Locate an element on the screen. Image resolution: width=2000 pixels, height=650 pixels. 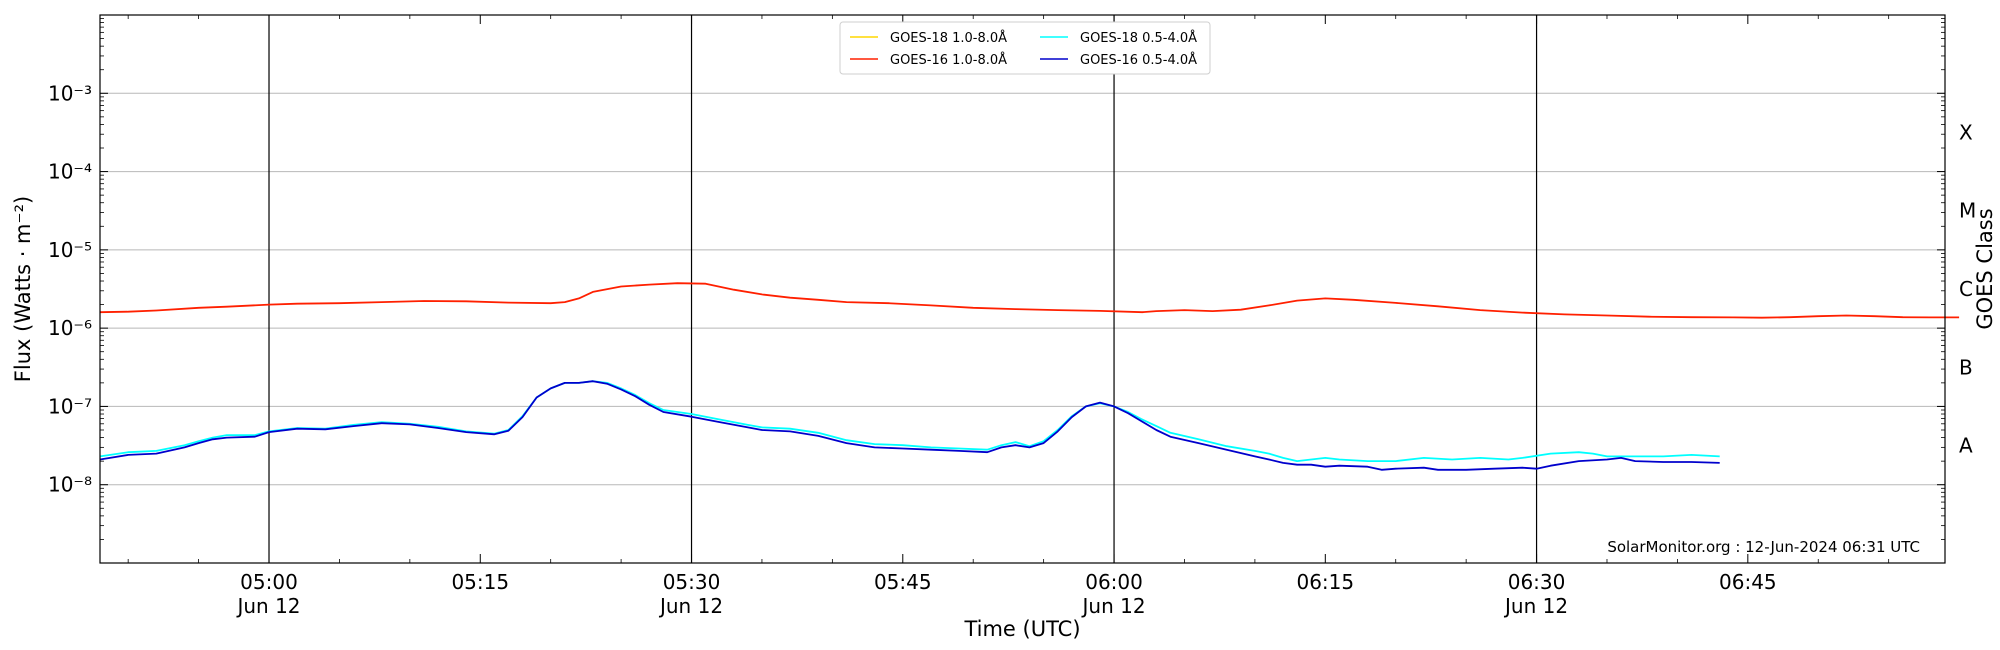
credit-text: SolarMonitor.org : 12-Jun-2024 06:31 UTC is located at coordinates (1763, 547).